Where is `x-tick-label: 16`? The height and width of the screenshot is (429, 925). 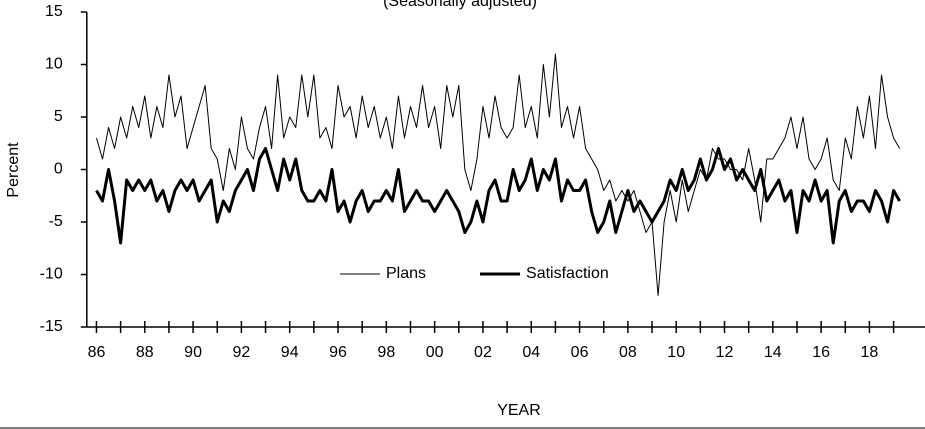
x-tick-label: 16 is located at coordinates (821, 352).